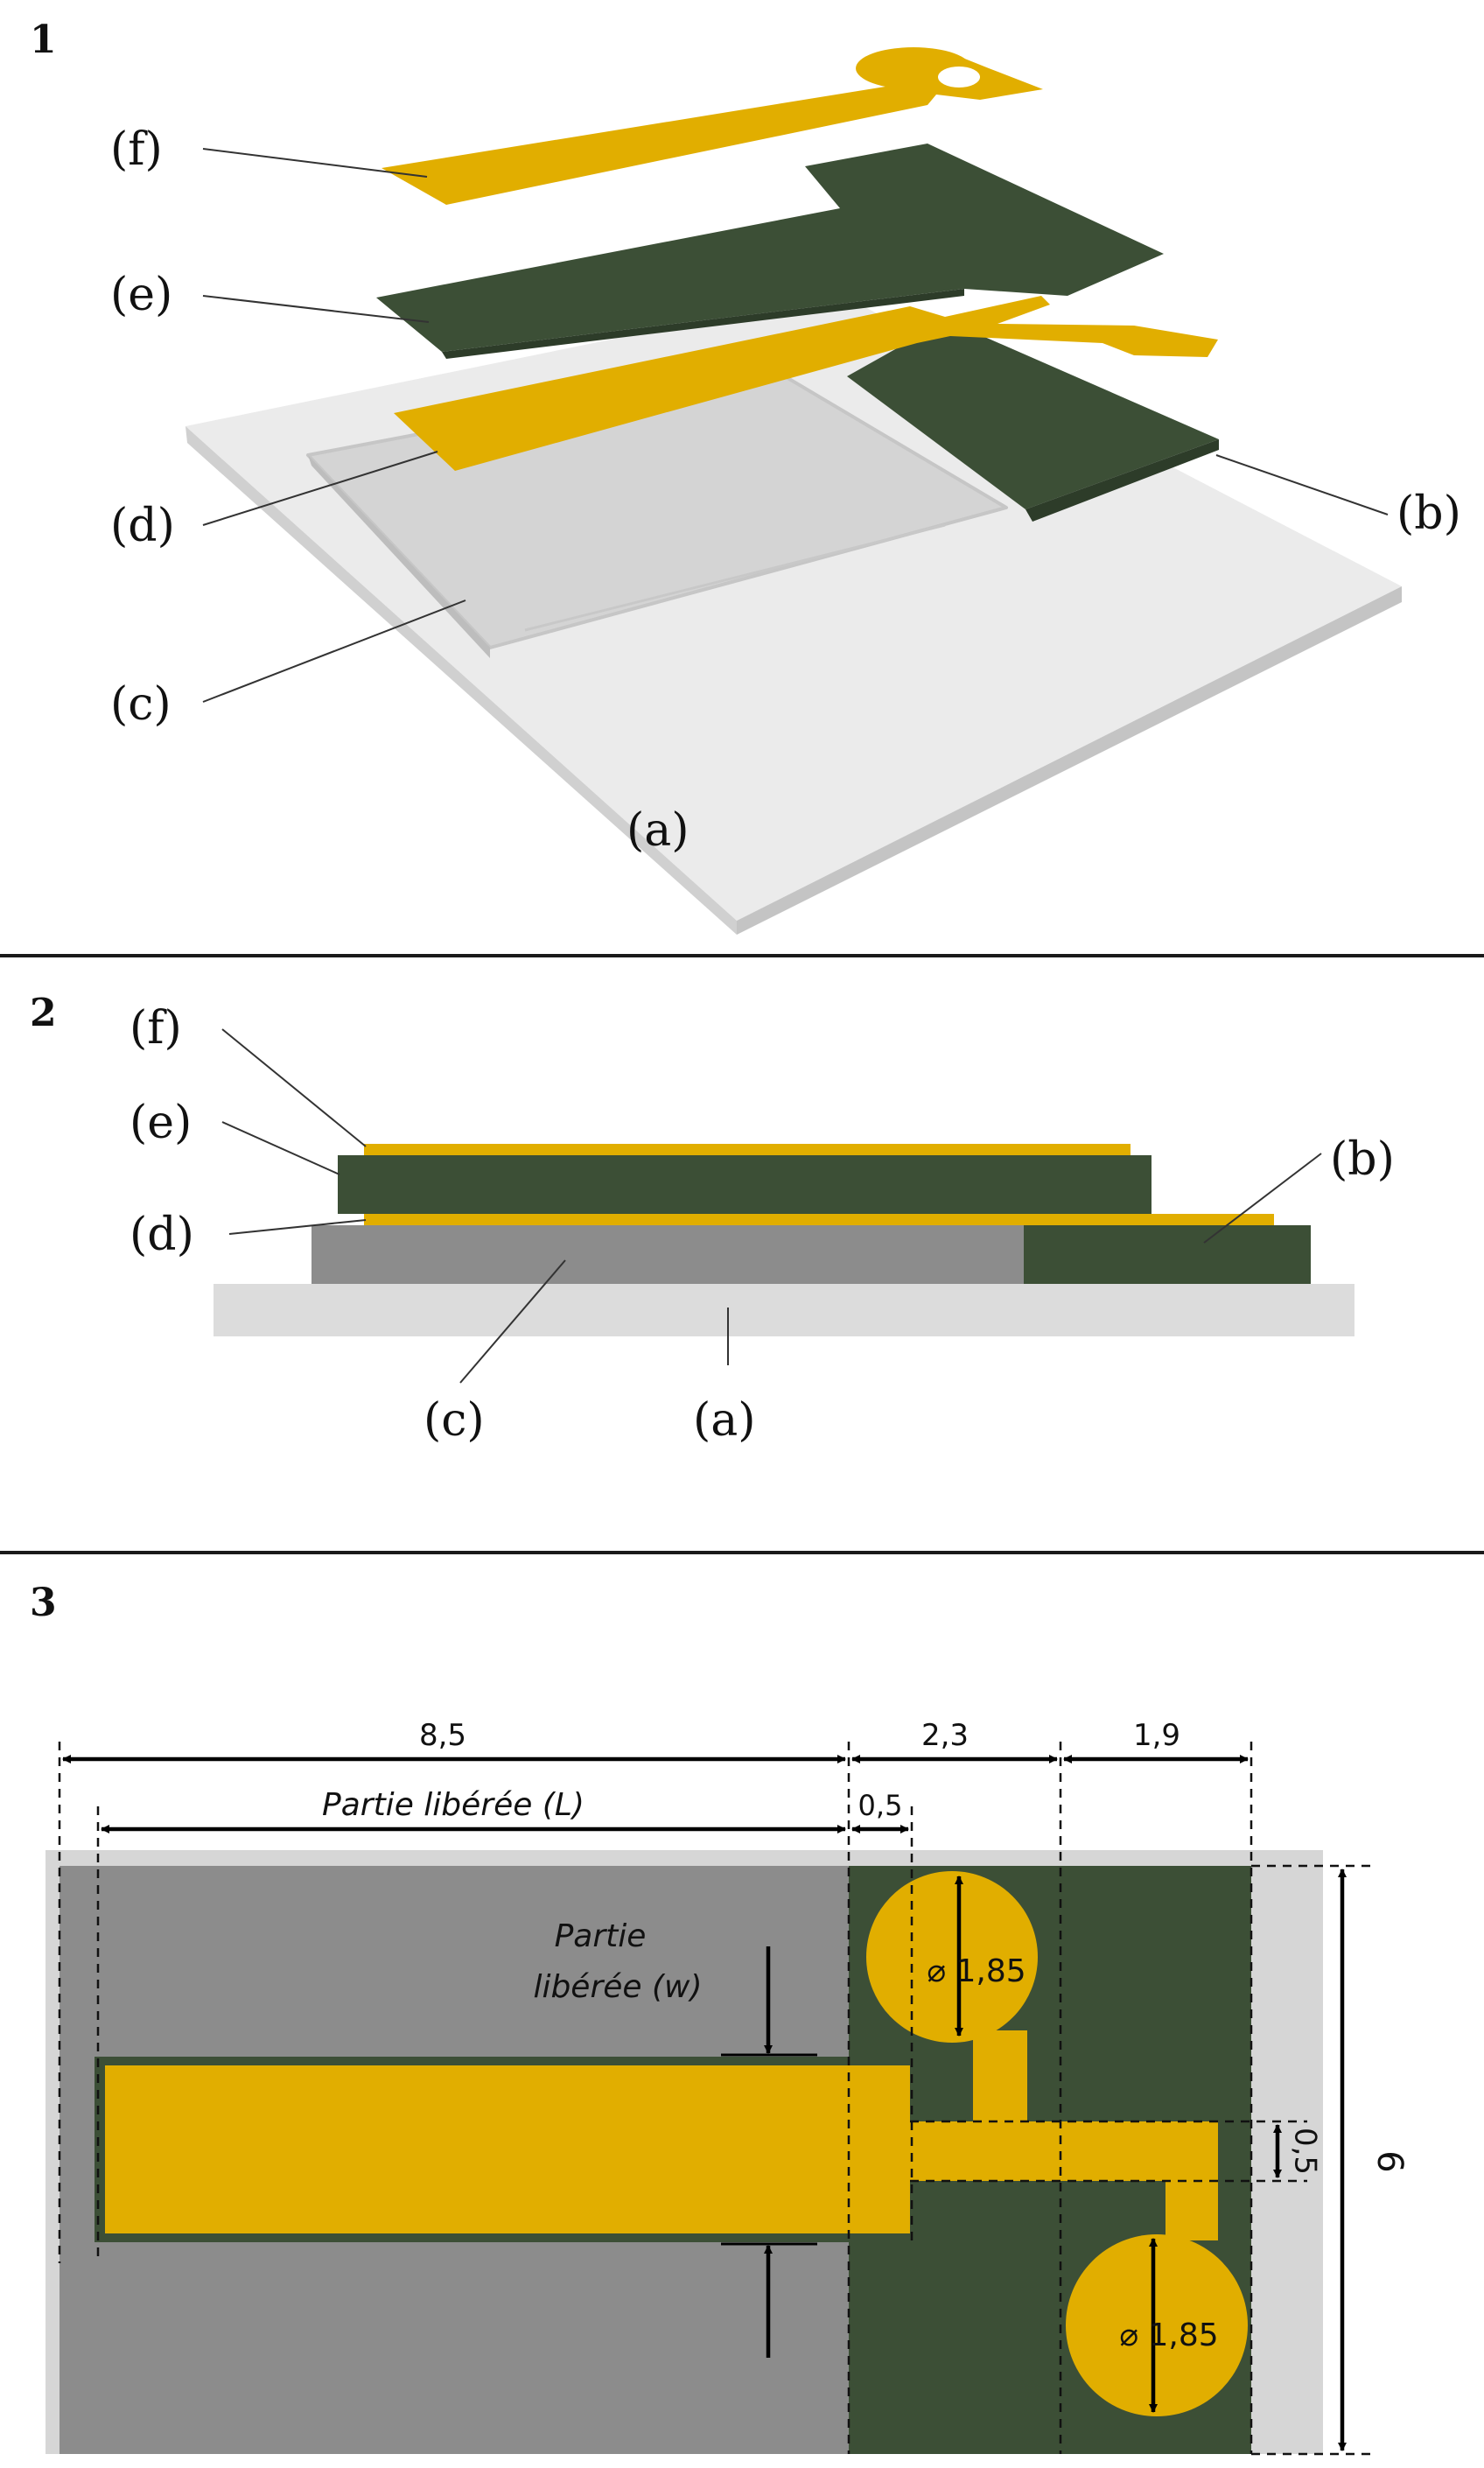 The image size is (1484, 2468). What do you see at coordinates (724, 1421) in the screenshot?
I see `label-a-p2: (a)` at bounding box center [724, 1421].